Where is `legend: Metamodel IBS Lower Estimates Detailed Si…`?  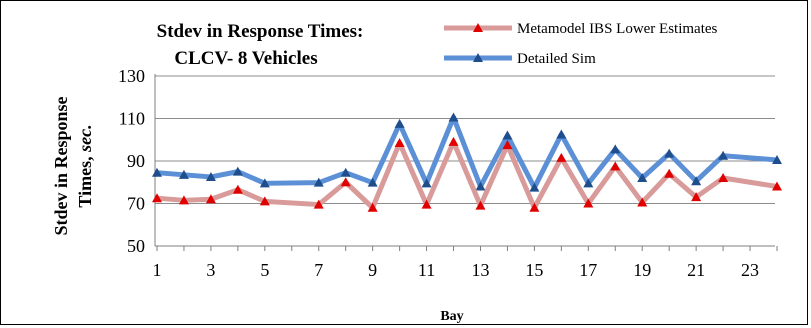 legend: Metamodel IBS Lower Estimates Detailed Si… is located at coordinates (581, 44).